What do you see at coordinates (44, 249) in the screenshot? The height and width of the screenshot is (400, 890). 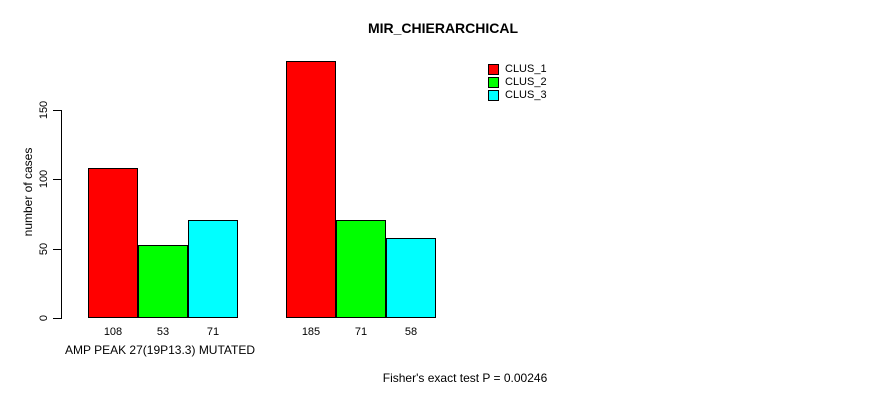 I see `y-tick-label: 50` at bounding box center [44, 249].